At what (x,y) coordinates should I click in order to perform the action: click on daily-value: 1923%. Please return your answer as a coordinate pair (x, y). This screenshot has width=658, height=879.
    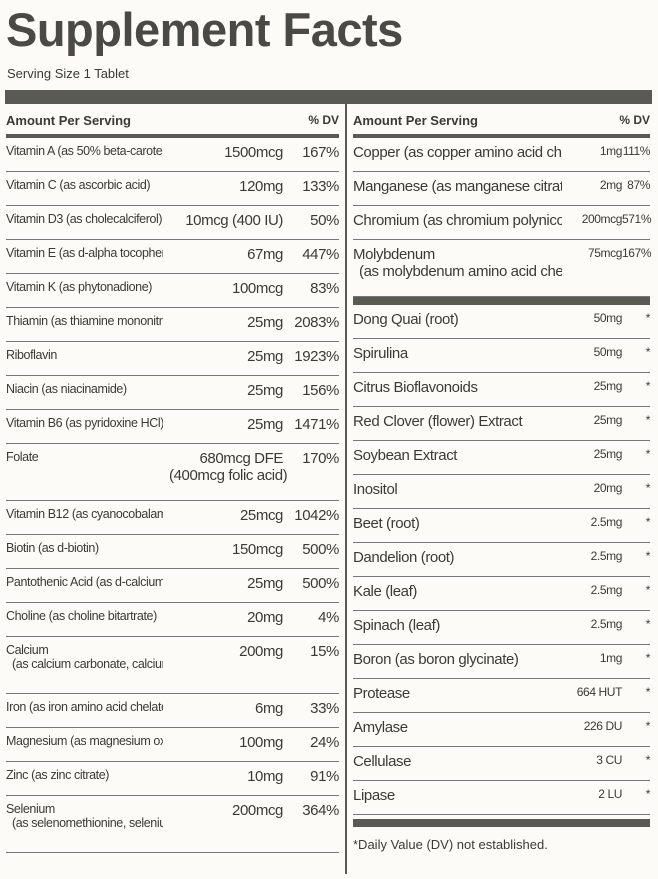
    Looking at the image, I should click on (316, 356).